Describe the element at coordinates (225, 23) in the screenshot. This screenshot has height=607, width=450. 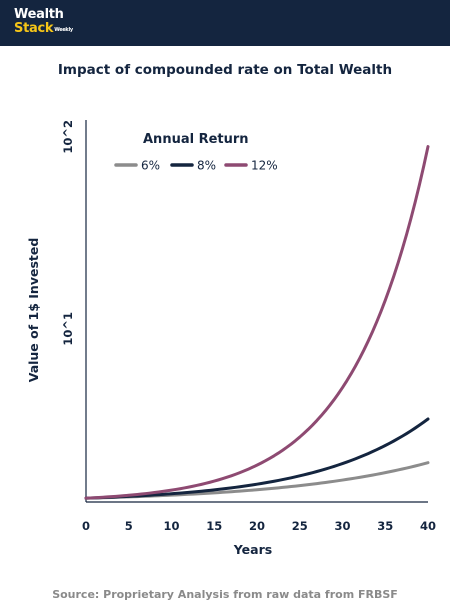
I see `header-bar: Wealth StackWeekly` at that location.